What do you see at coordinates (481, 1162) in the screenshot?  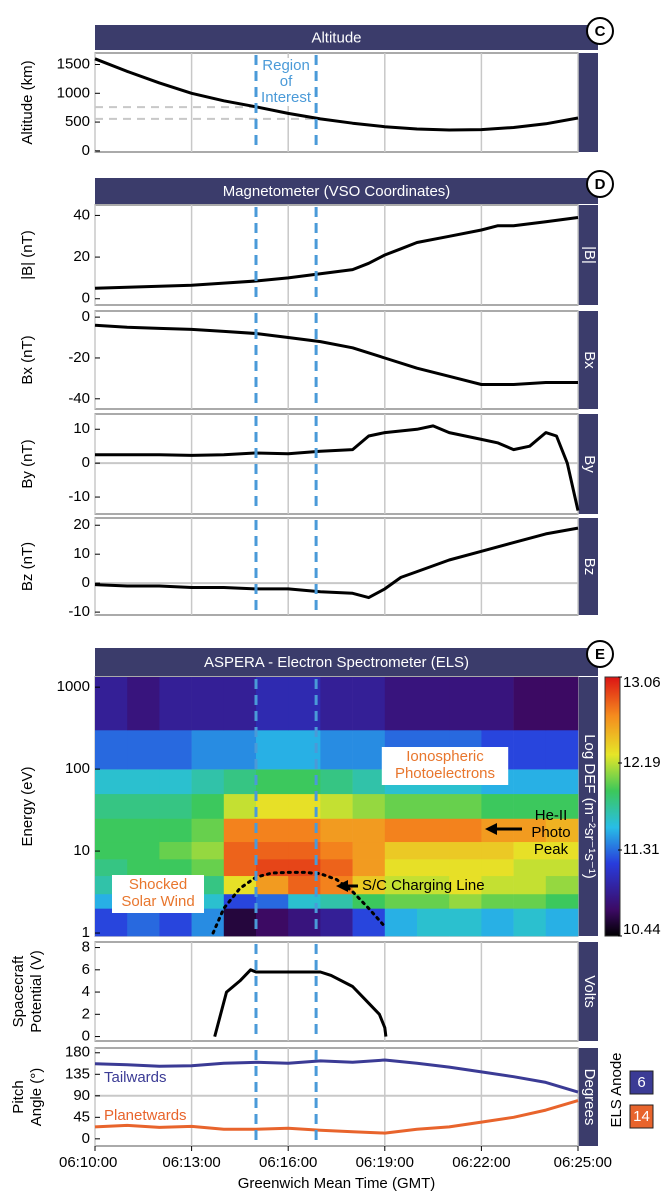 I see `x-tick-label: 06:22:00` at bounding box center [481, 1162].